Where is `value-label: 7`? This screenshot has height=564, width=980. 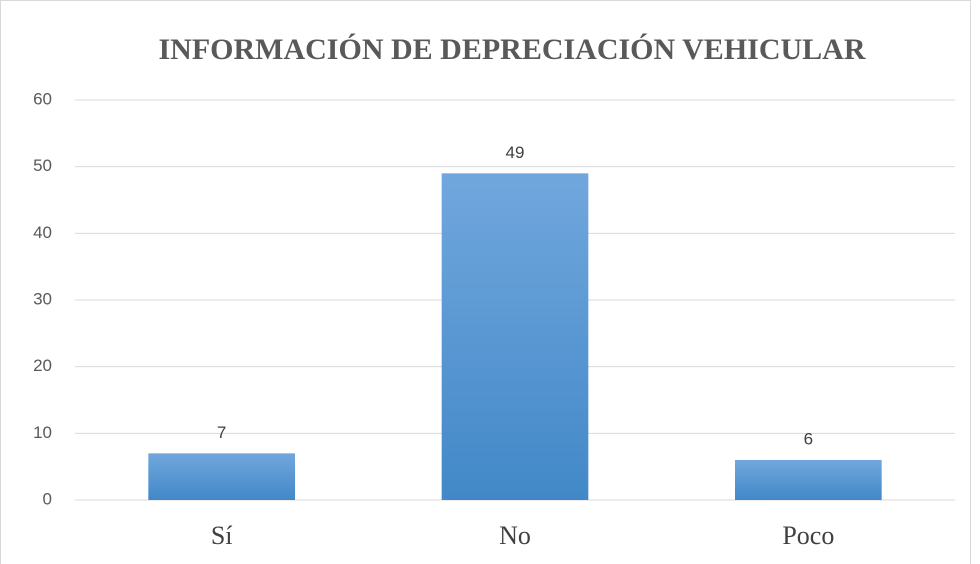
value-label: 7 is located at coordinates (221, 432).